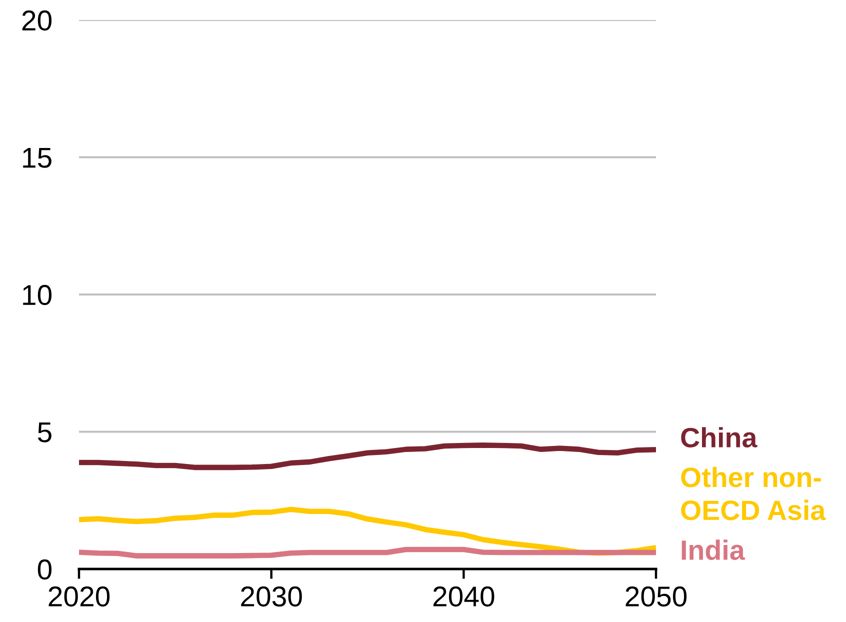 The image size is (846, 622). What do you see at coordinates (719, 437) in the screenshot?
I see `series-label: China` at bounding box center [719, 437].